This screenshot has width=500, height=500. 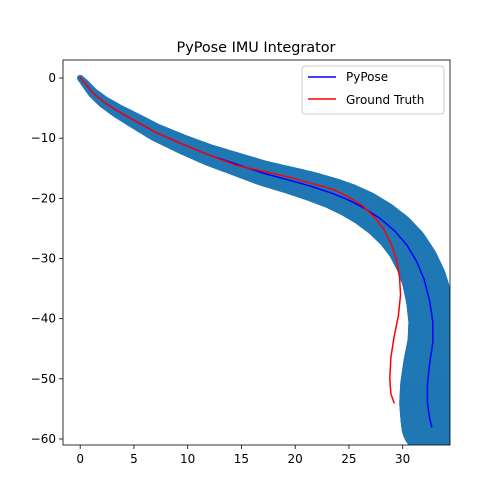 I want to click on x-axis: 0 5 10 15 20 25 30, so click(x=243, y=455).